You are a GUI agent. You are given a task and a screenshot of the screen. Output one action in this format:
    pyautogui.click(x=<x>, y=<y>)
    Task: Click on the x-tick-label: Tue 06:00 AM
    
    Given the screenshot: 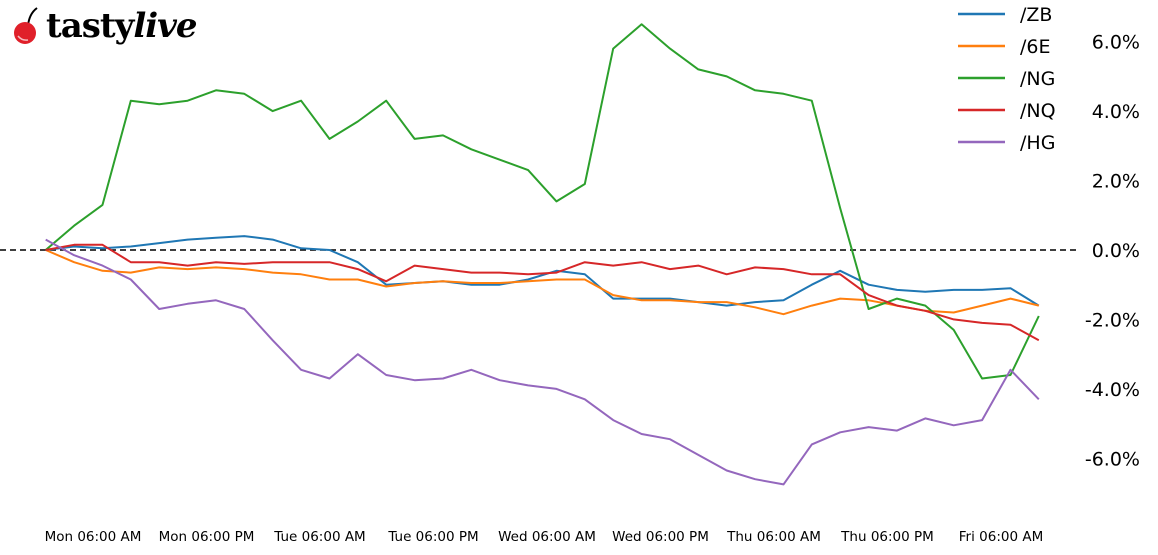 What is the action you would take?
    pyautogui.click(x=319, y=537)
    